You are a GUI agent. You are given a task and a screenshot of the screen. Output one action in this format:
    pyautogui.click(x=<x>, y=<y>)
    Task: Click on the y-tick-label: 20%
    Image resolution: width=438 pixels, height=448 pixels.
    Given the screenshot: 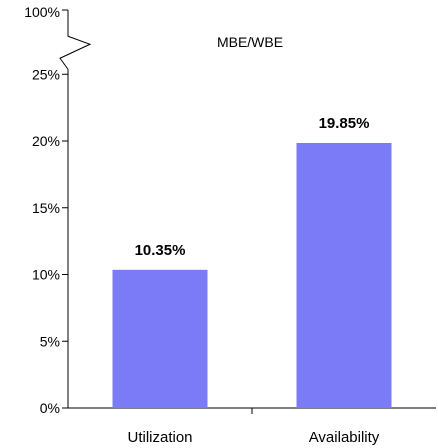 What is the action you would take?
    pyautogui.click(x=46, y=141)
    